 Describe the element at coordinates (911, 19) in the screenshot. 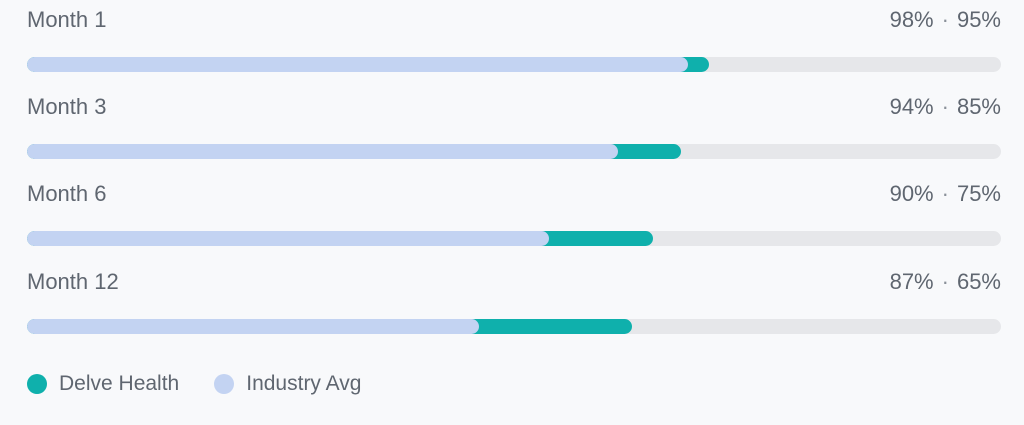

I see `delve-value-label: 98%` at that location.